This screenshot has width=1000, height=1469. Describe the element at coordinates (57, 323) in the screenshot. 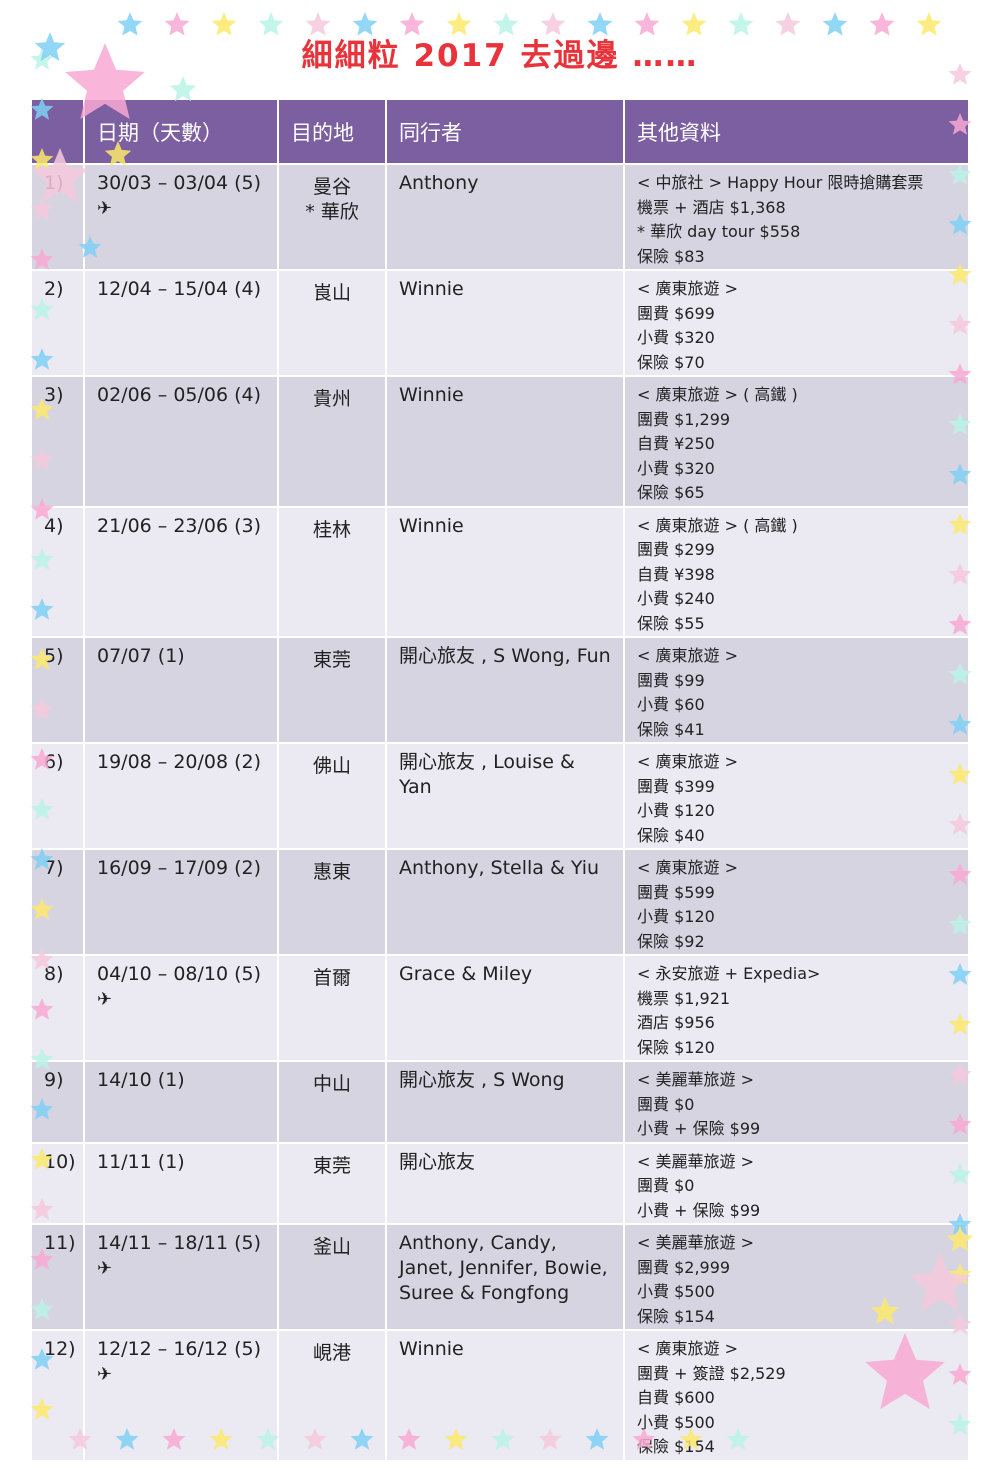

I see `row-number: 2)` at that location.